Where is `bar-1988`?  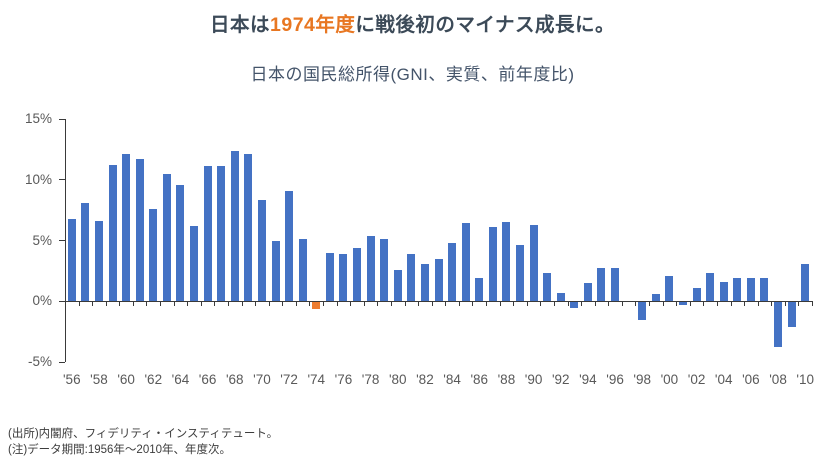 bar-1988 is located at coordinates (506, 262).